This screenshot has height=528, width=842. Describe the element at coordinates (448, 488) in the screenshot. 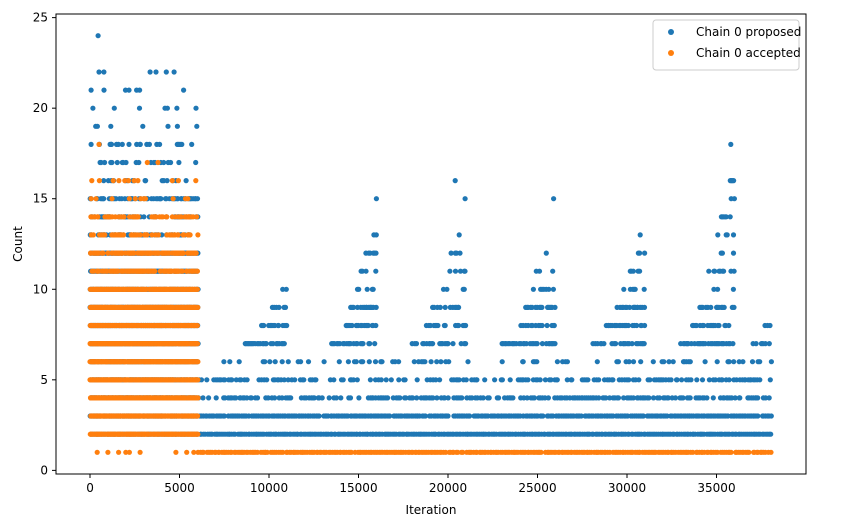

I see `x-tick-label-4: 20000` at that location.